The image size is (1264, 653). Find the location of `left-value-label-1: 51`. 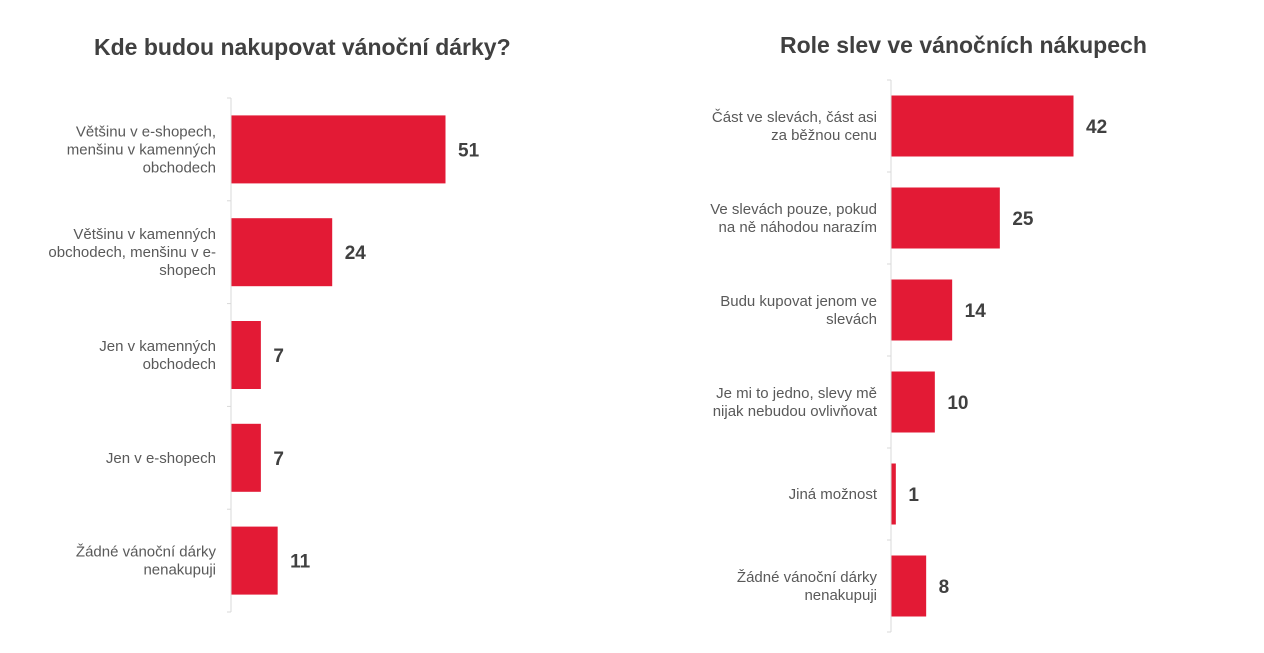

left-value-label-1: 51 is located at coordinates (469, 150).